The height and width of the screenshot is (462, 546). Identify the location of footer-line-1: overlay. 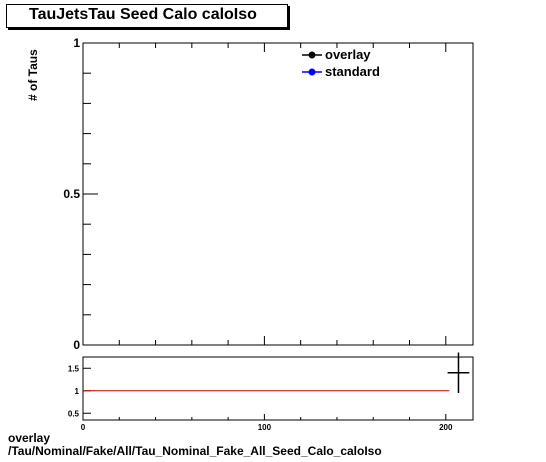
(29, 438).